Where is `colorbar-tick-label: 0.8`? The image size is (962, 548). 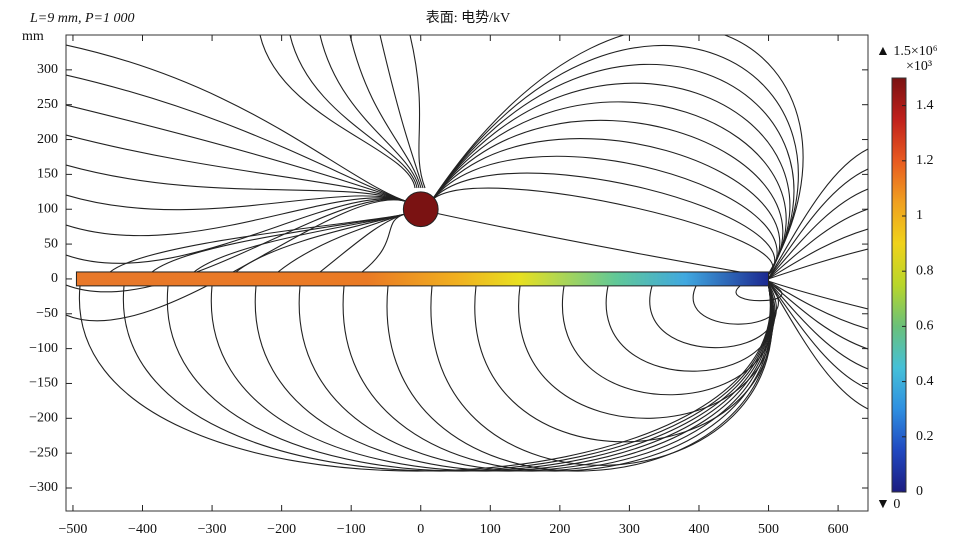 colorbar-tick-label: 0.8 is located at coordinates (925, 270).